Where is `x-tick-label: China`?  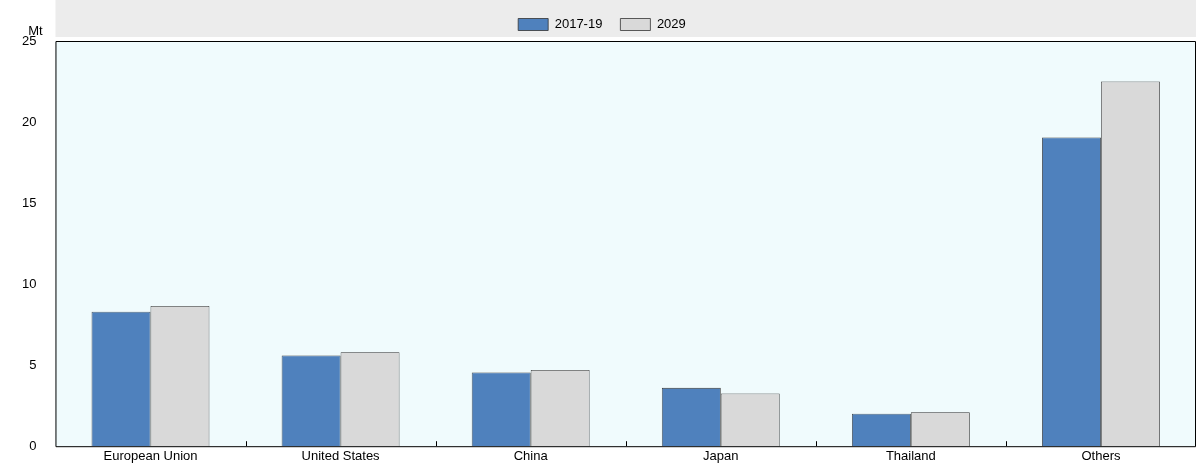 x-tick-label: China is located at coordinates (531, 455).